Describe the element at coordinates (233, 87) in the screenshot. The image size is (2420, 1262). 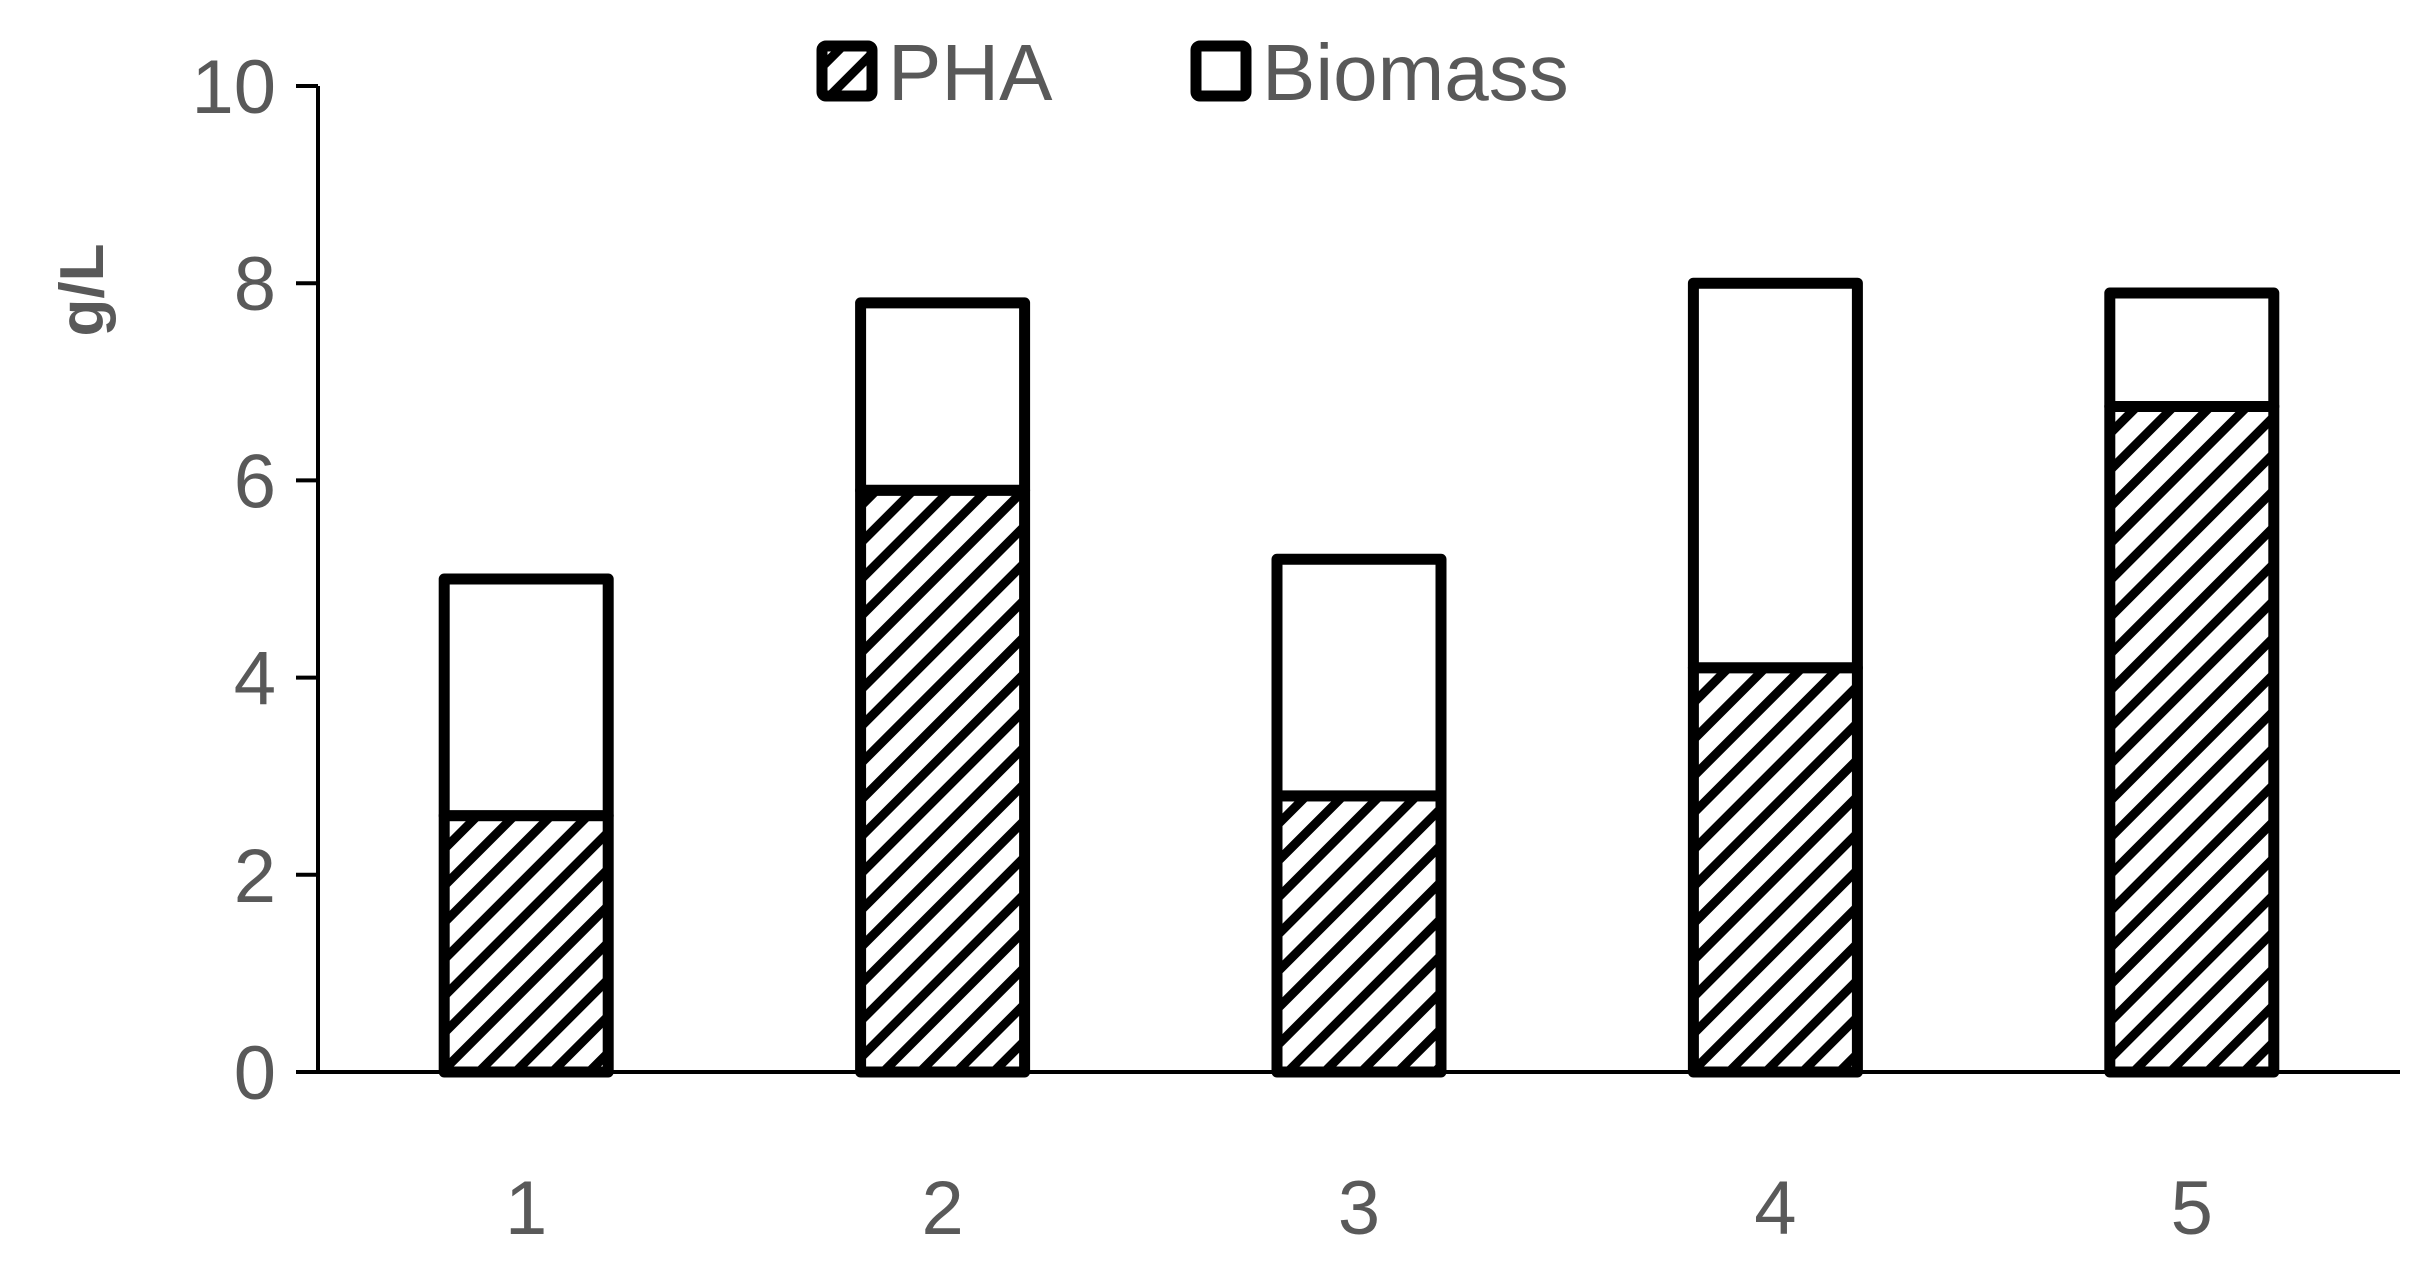
I see `y-tick-label: 10` at that location.